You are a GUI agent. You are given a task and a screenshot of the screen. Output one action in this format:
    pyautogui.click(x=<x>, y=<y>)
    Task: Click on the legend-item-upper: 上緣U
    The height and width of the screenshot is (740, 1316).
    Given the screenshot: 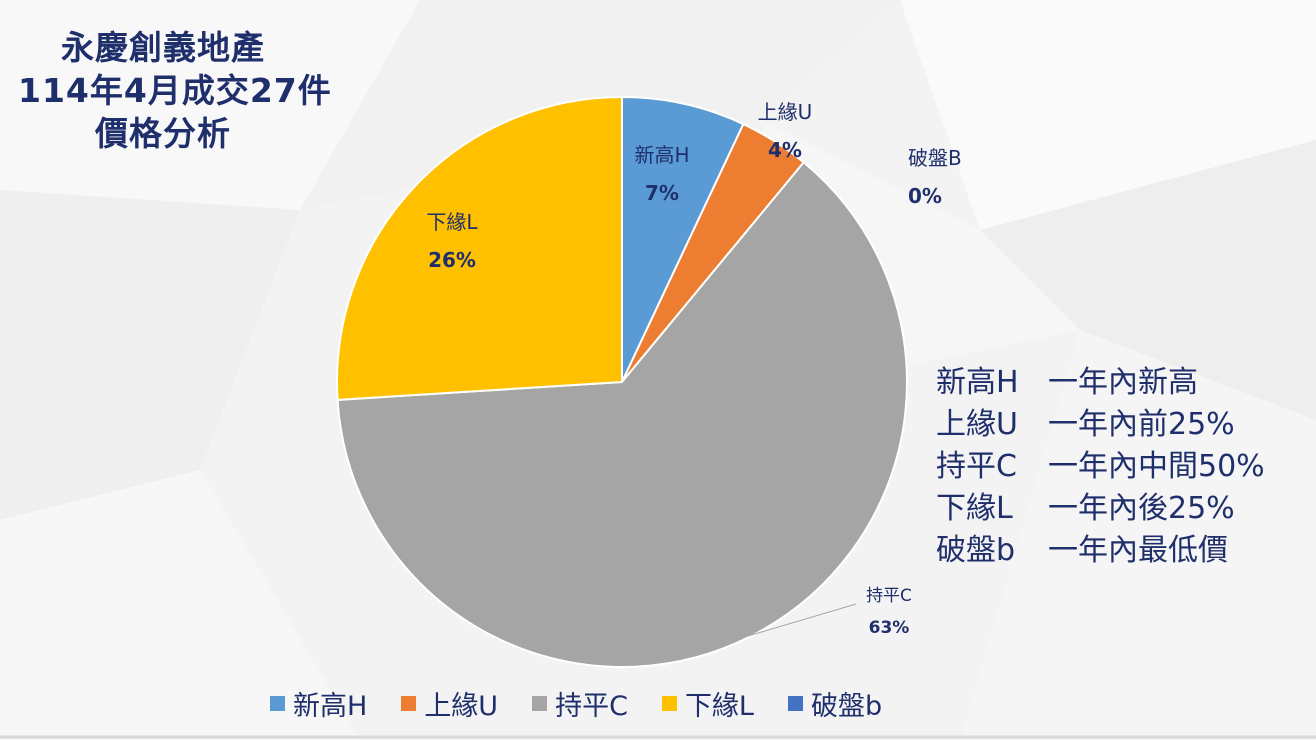 What is the action you would take?
    pyautogui.click(x=449, y=703)
    